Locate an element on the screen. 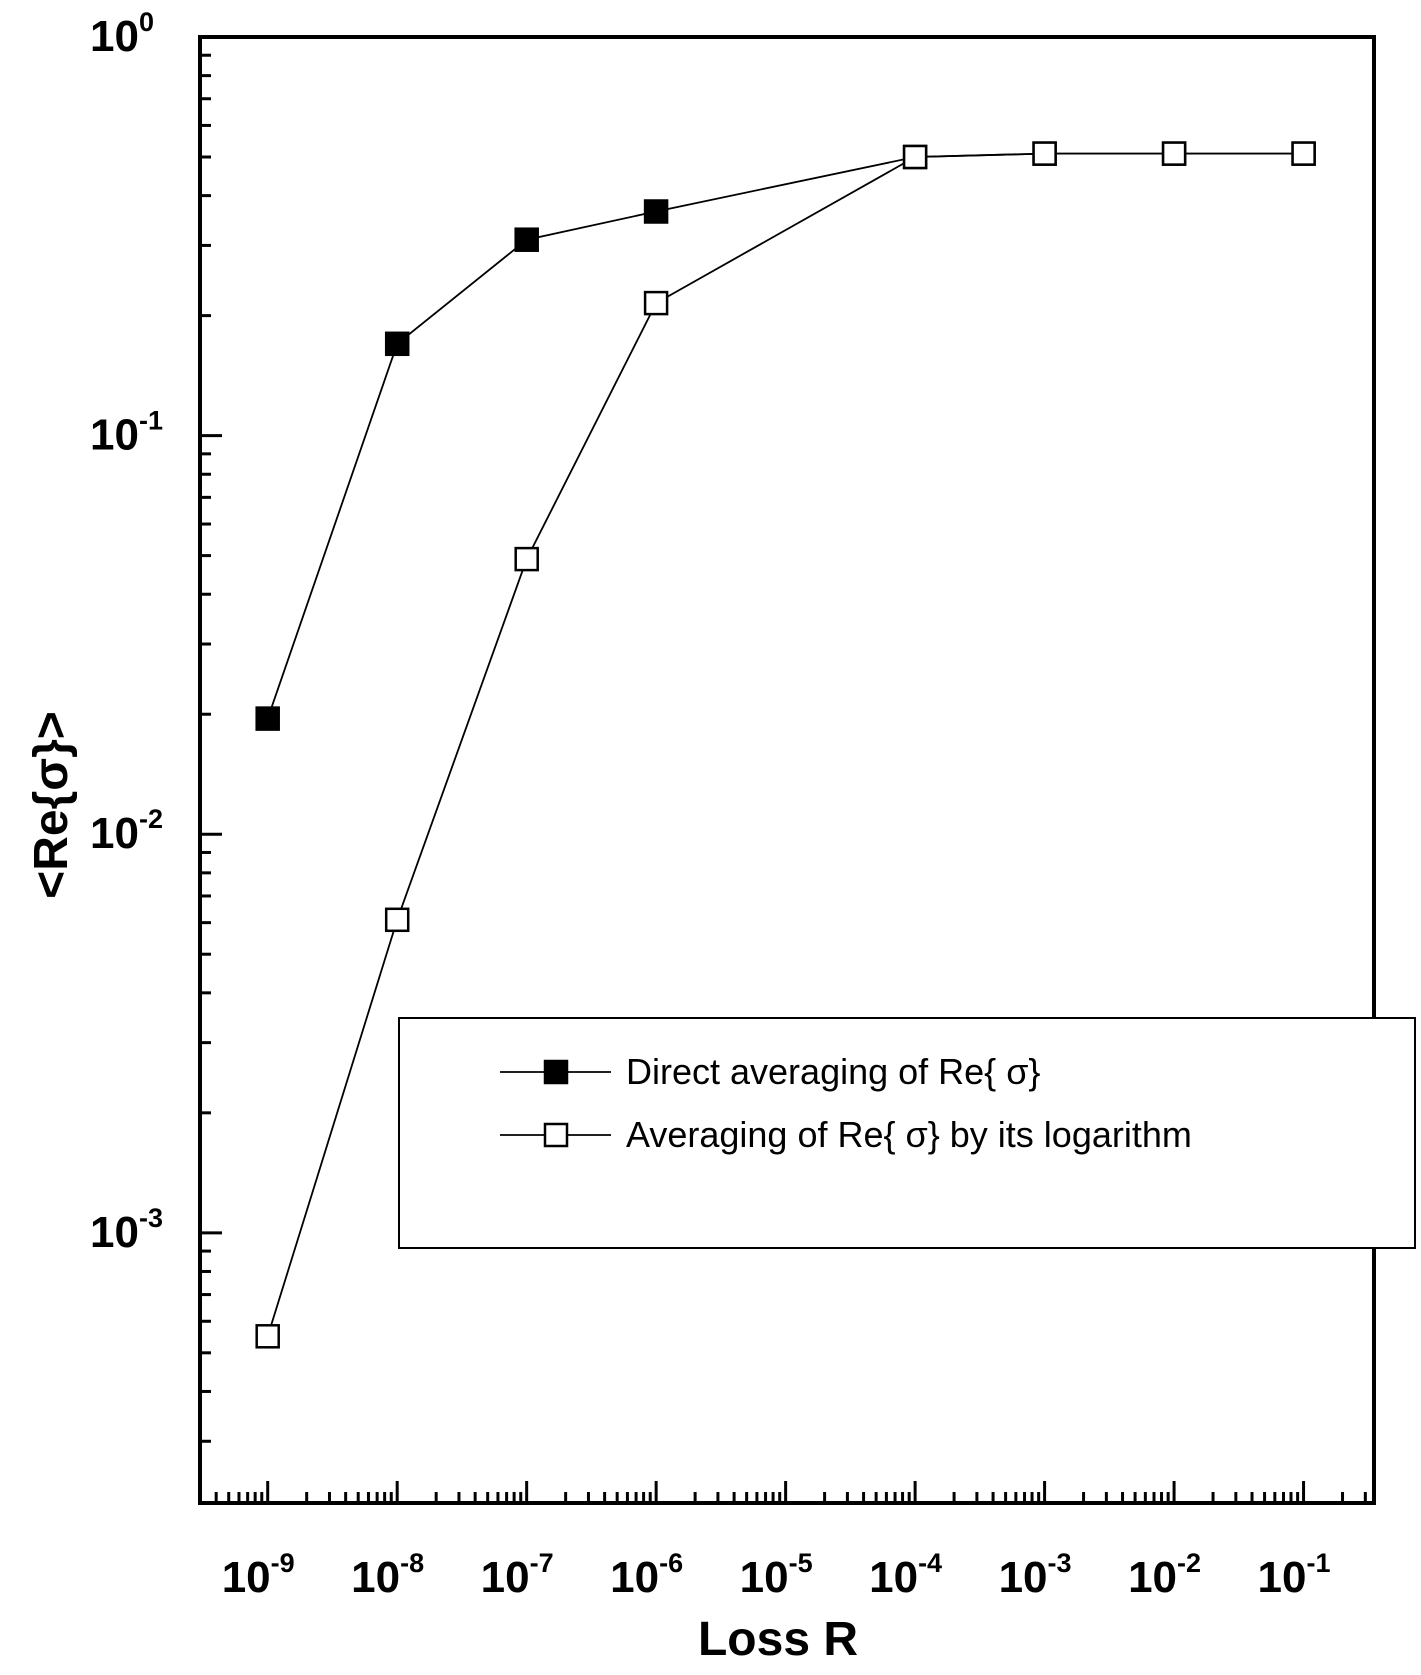  x-tick-label-exponent: -7 is located at coordinates (542, 1563).